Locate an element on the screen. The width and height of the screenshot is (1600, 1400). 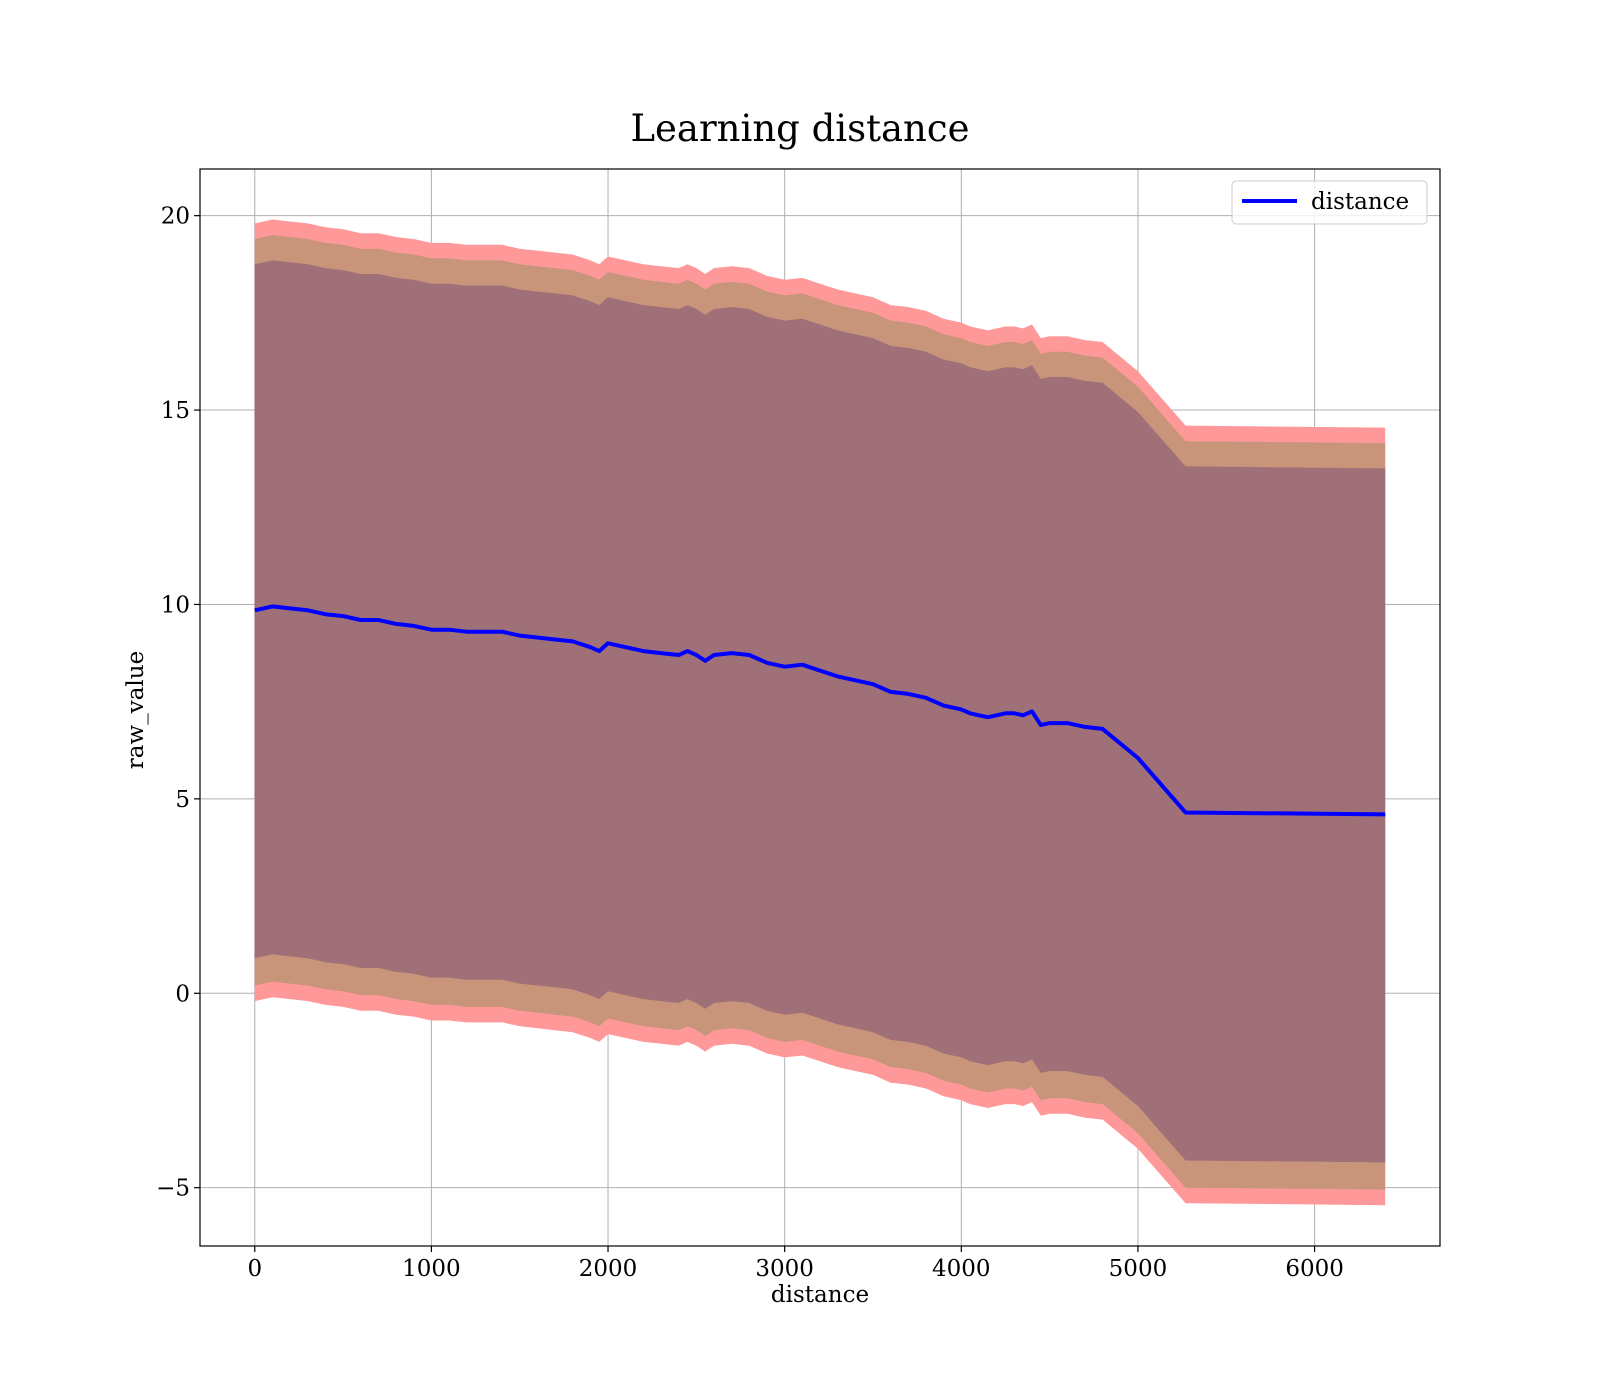
x-tick-label: 4000 is located at coordinates (961, 1269).